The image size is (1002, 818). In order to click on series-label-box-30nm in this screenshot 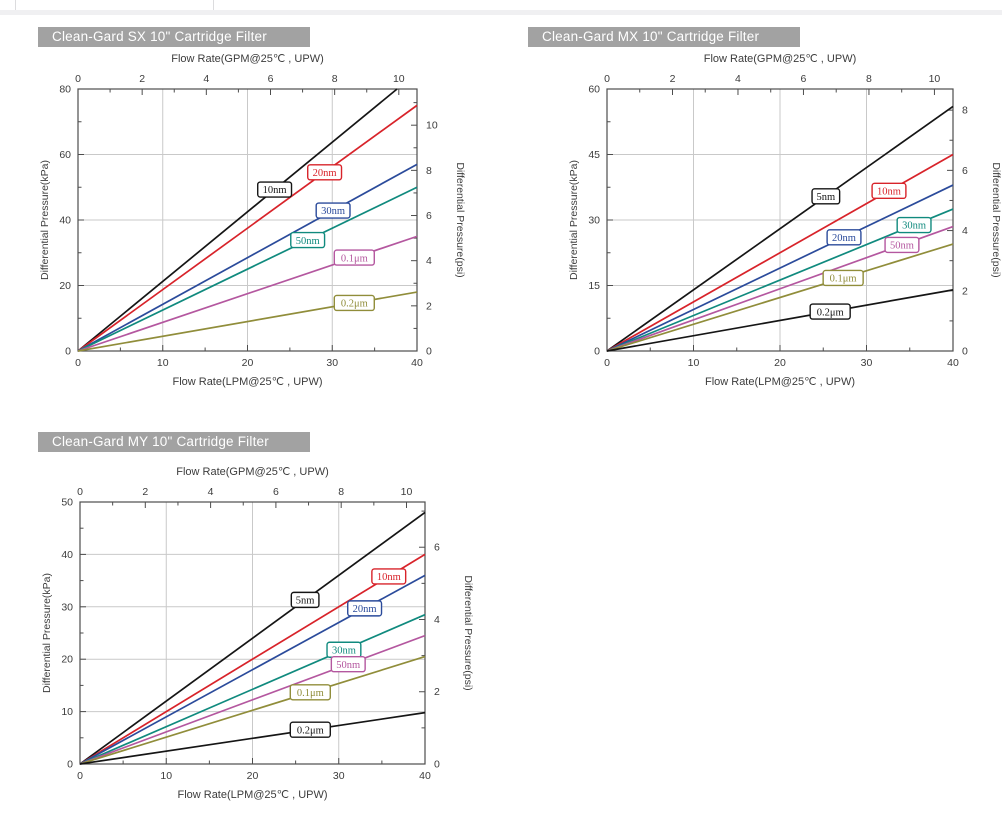, I will do `click(914, 225)`.